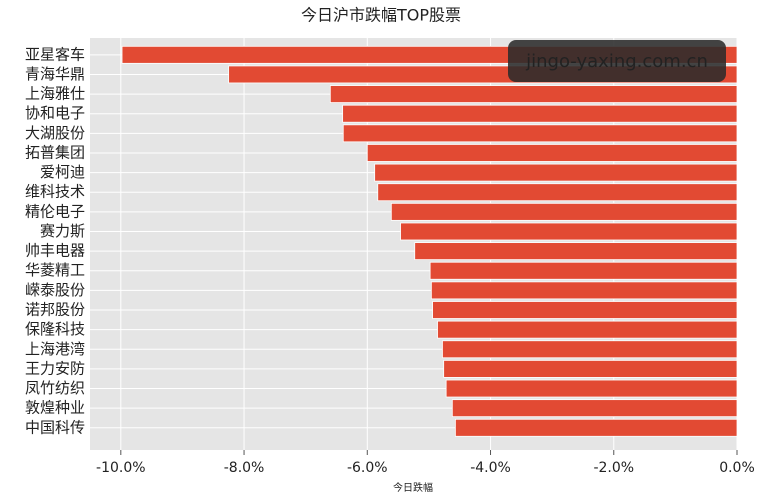  Describe the element at coordinates (55, 211) in the screenshot. I see `y-tick-label: 精伦电子` at that location.